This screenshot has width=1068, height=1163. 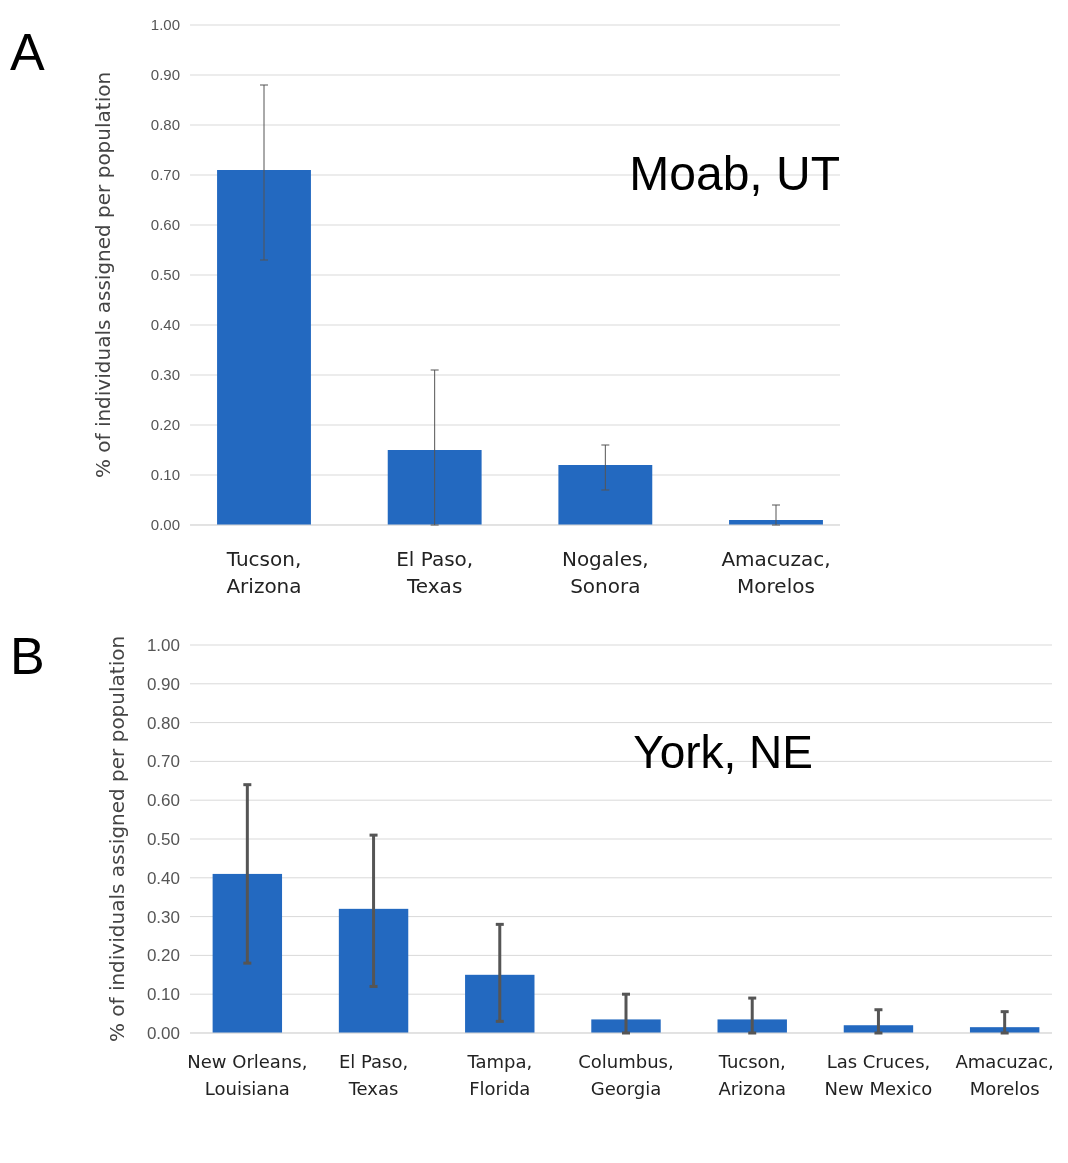 I want to click on text: A, so click(x=27, y=52).